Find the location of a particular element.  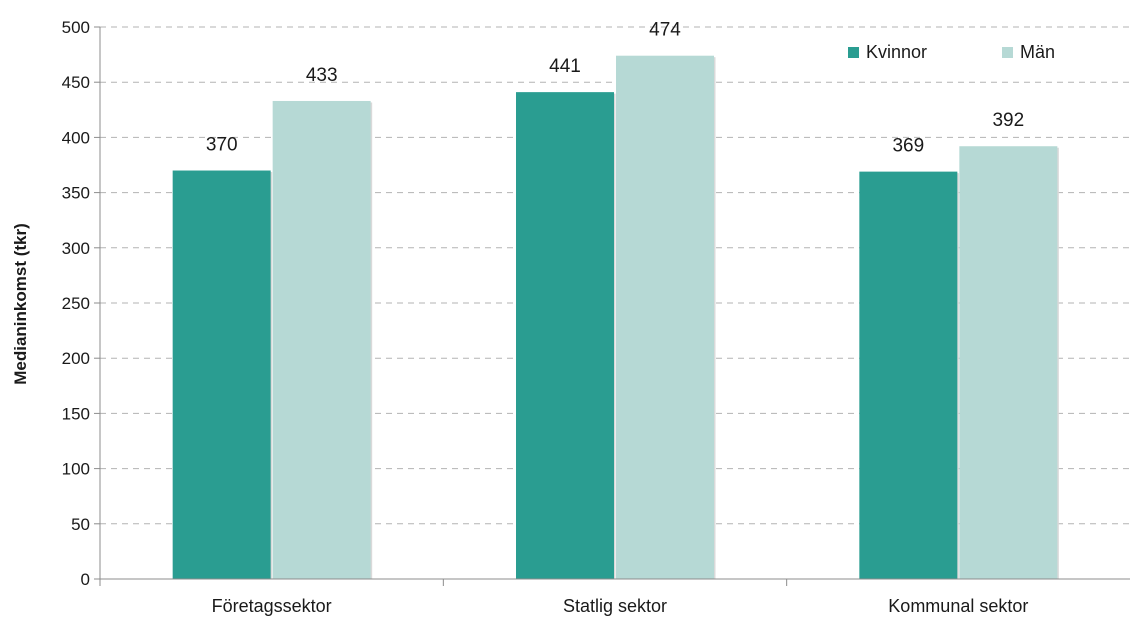

data-label: 433 is located at coordinates (322, 75).